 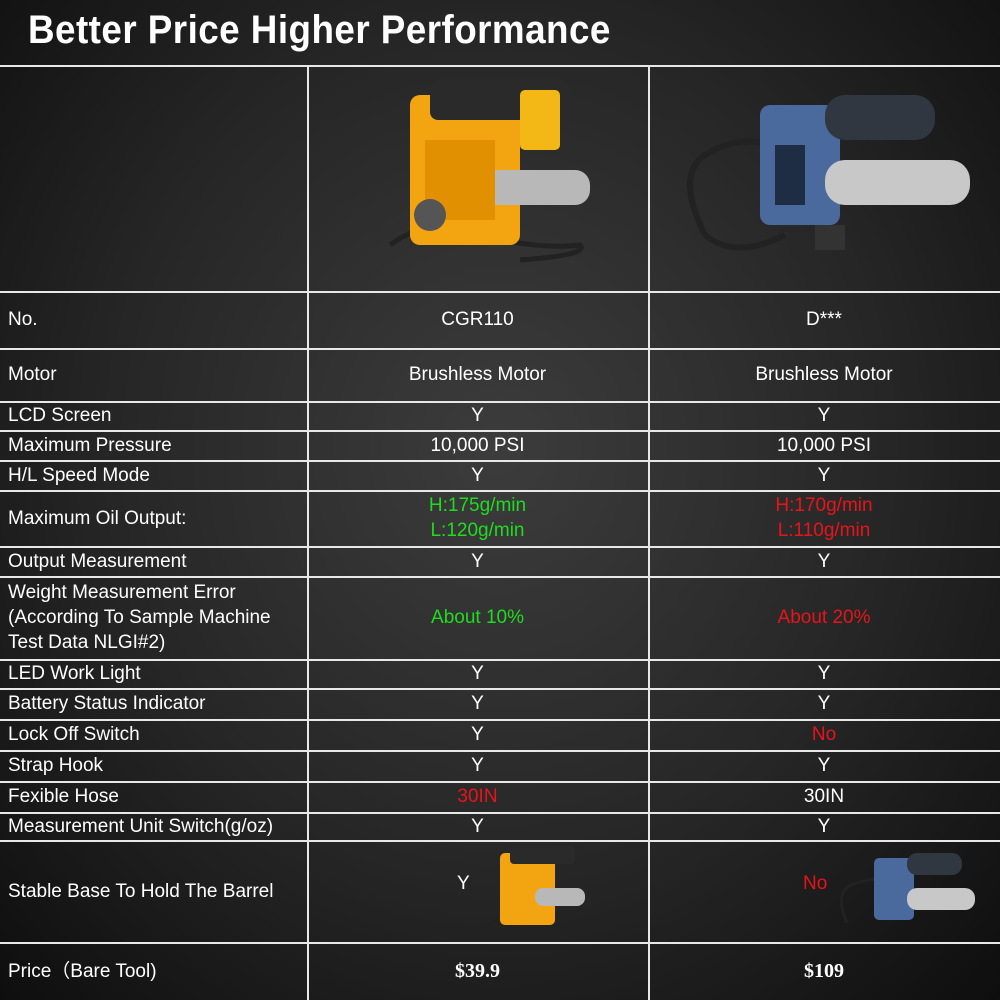 I want to click on row-label: Stable Base To Hold The Barrel, so click(x=141, y=891).